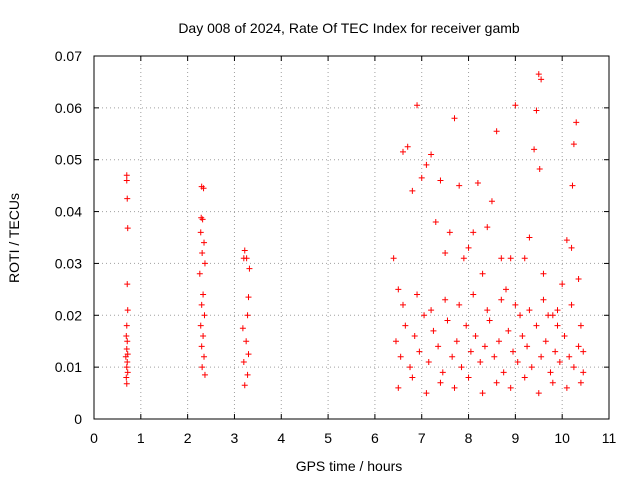 The image size is (640, 480). Describe the element at coordinates (68, 263) in the screenshot. I see `y-tick-label: 0.03` at that location.